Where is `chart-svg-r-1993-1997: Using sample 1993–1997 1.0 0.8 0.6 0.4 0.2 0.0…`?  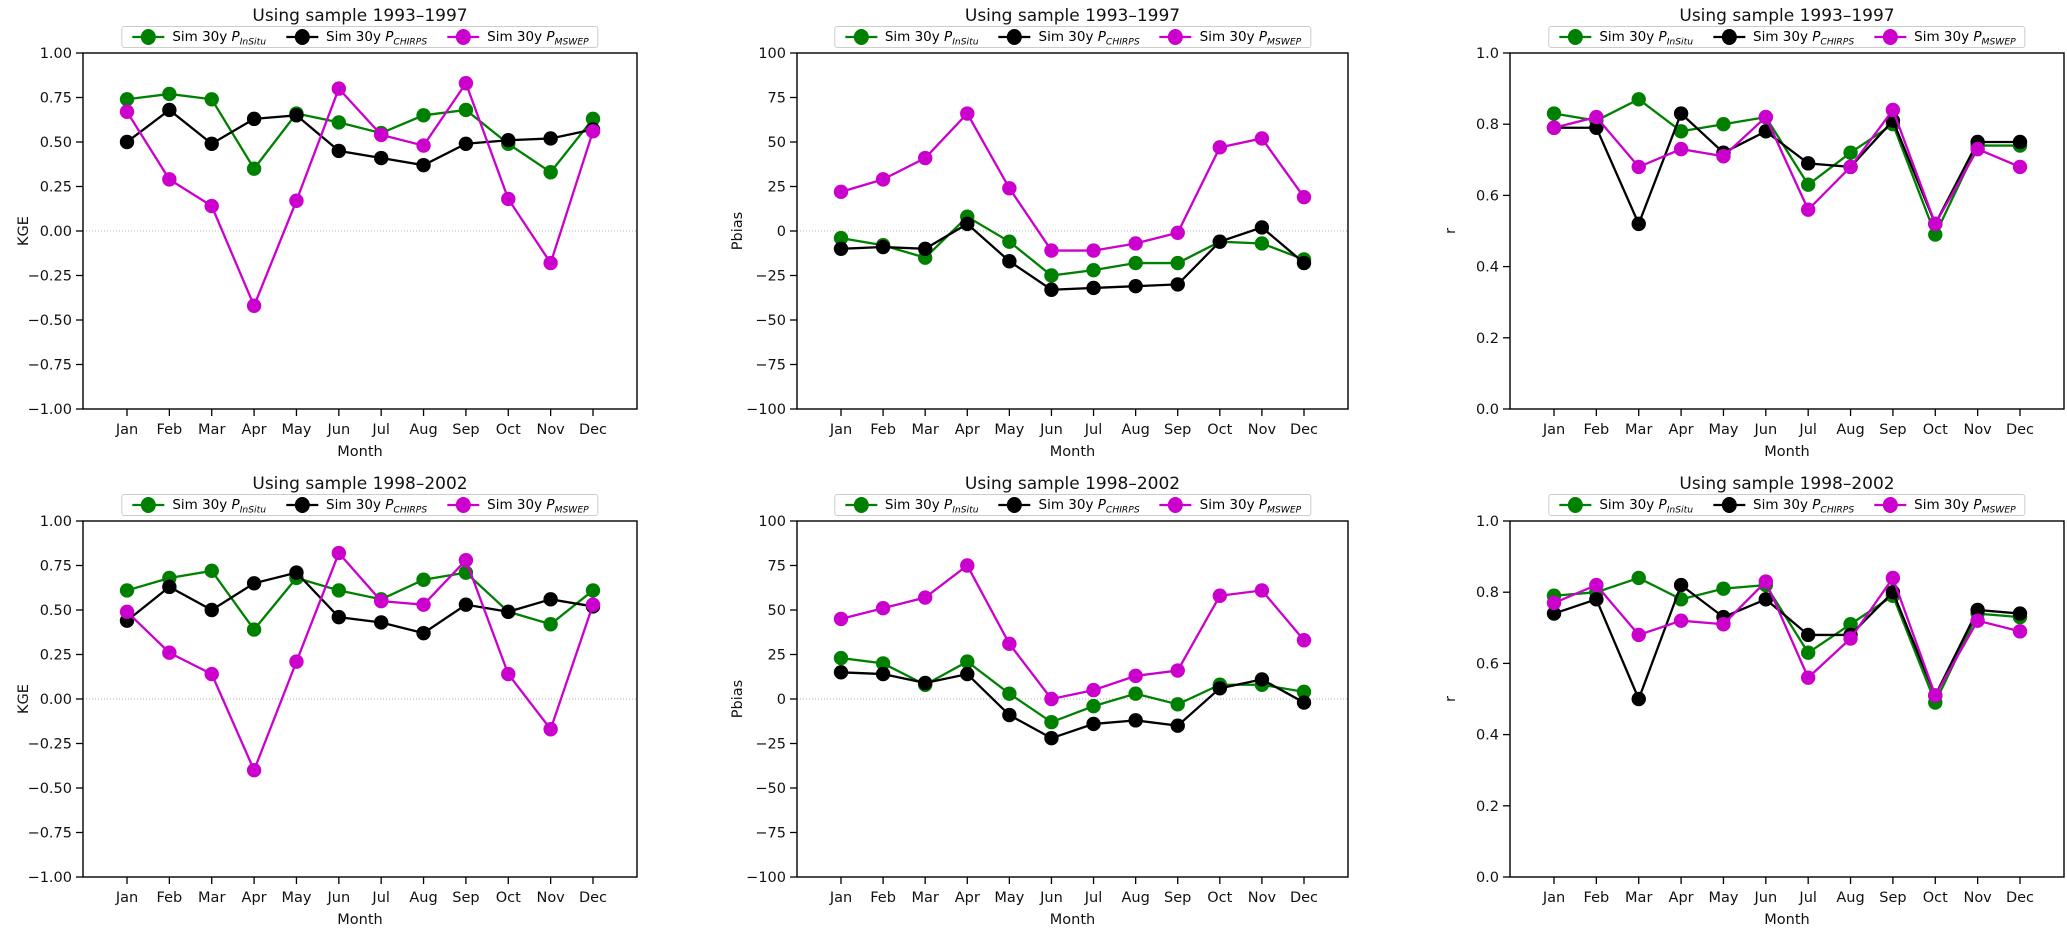 chart-svg-r-1993-1997: Using sample 1993–1997 1.0 0.8 0.6 0.4 0.2 0.0… is located at coordinates (1754, 233).